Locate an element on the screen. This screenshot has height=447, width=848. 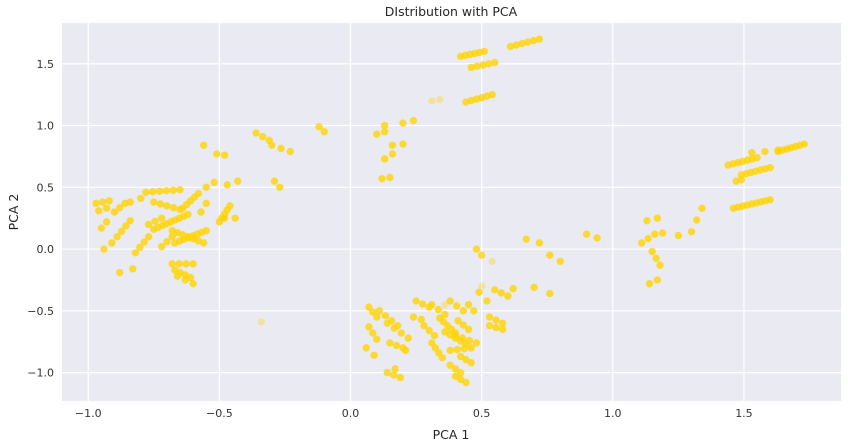
x-tick-label: 0.0 is located at coordinates (351, 413).